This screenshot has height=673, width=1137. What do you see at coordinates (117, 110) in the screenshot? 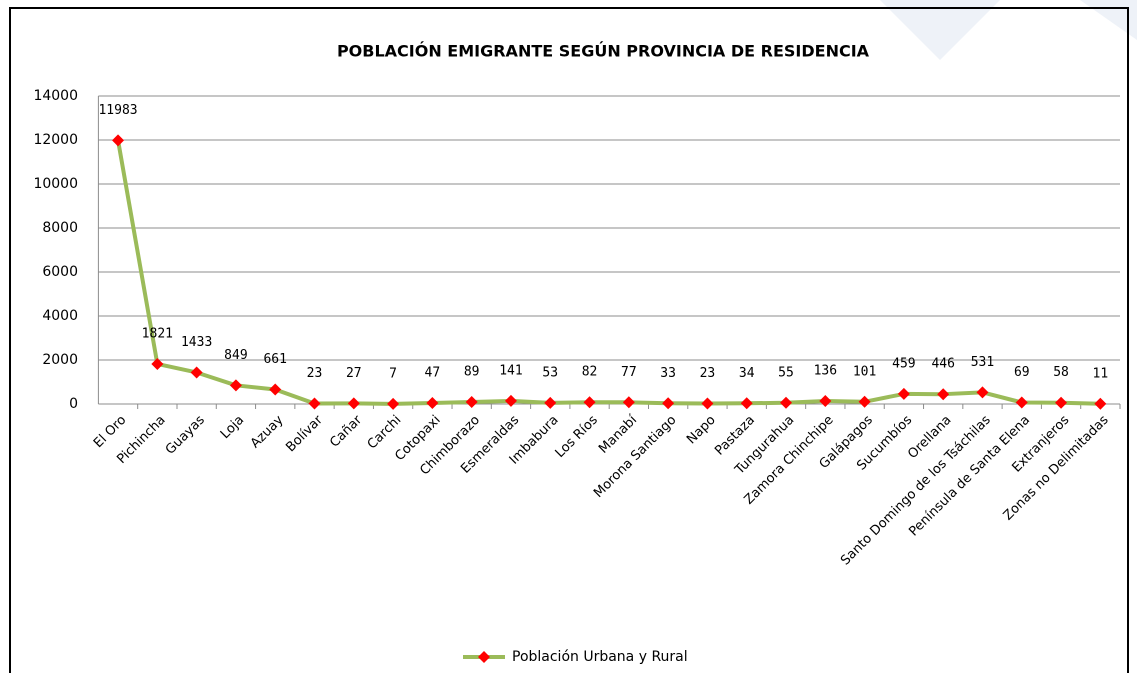
I see `data-label: 11983` at bounding box center [117, 110].